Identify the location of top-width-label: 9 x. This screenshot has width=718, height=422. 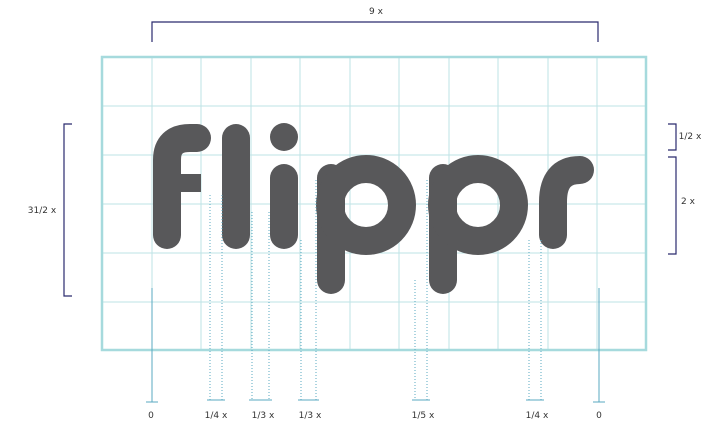
(376, 12).